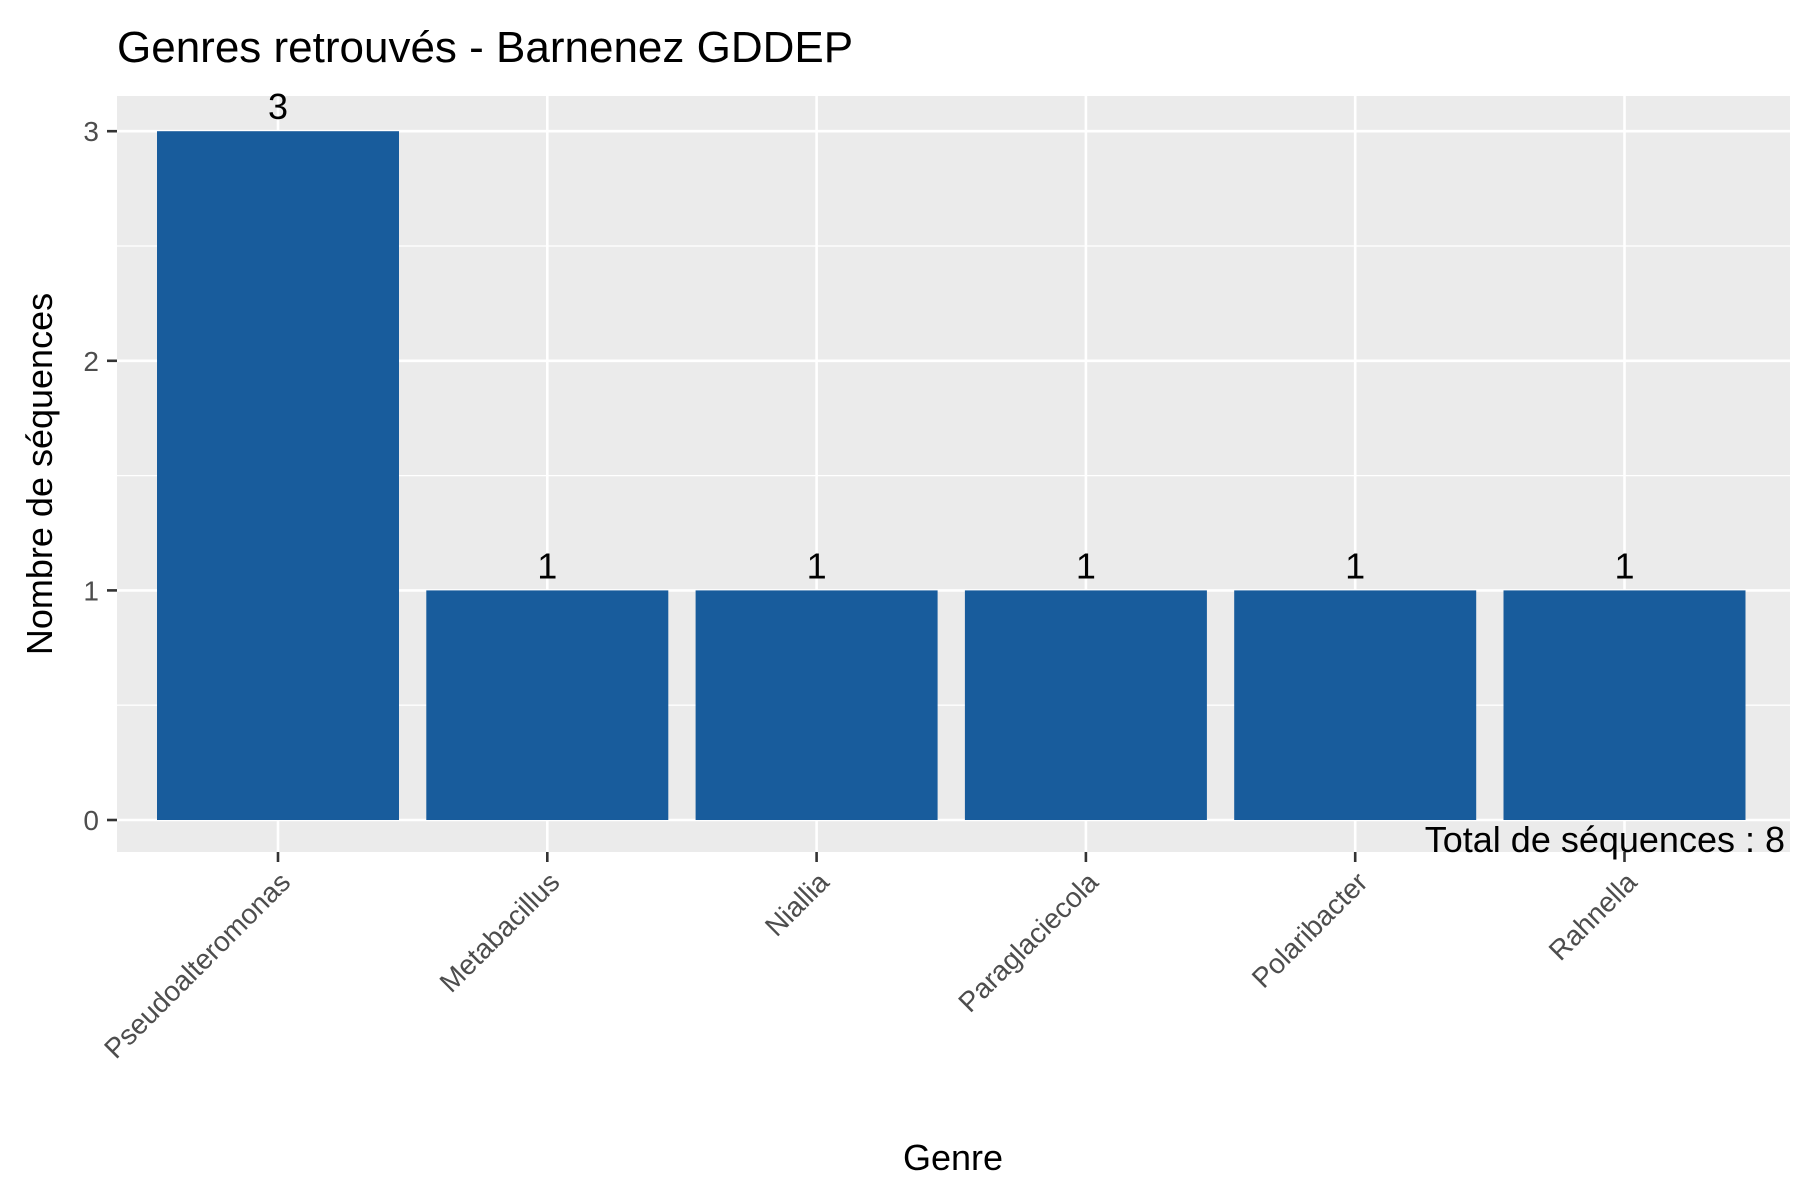 The height and width of the screenshot is (1200, 1800). What do you see at coordinates (91, 590) in the screenshot?
I see `y-tick-label: 1` at bounding box center [91, 590].